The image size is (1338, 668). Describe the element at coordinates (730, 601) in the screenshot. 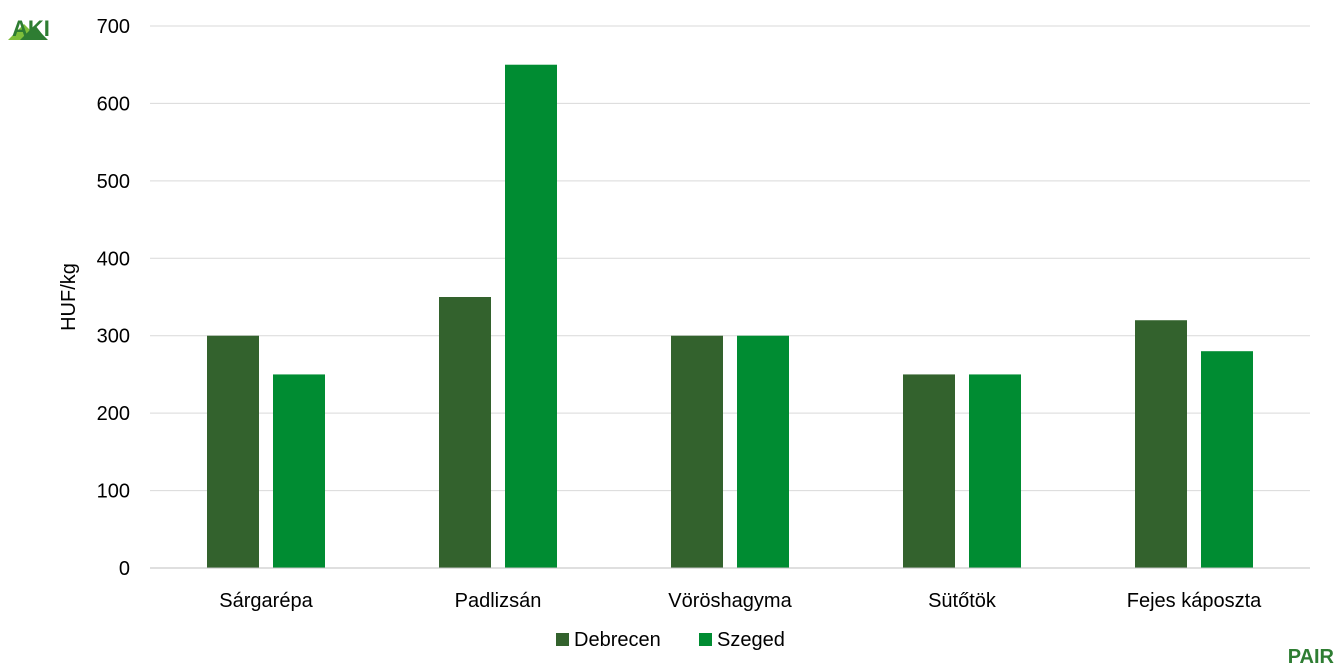

I see `x-tick-label: Vöröshagyma` at that location.